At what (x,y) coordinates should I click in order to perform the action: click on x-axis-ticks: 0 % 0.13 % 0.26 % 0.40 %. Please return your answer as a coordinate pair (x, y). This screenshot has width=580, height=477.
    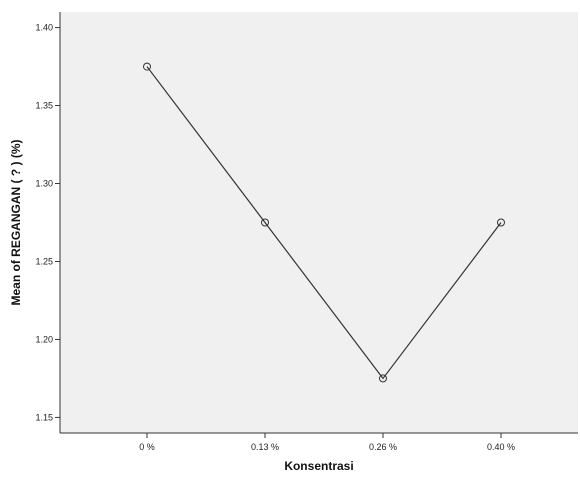
    Looking at the image, I should click on (327, 442).